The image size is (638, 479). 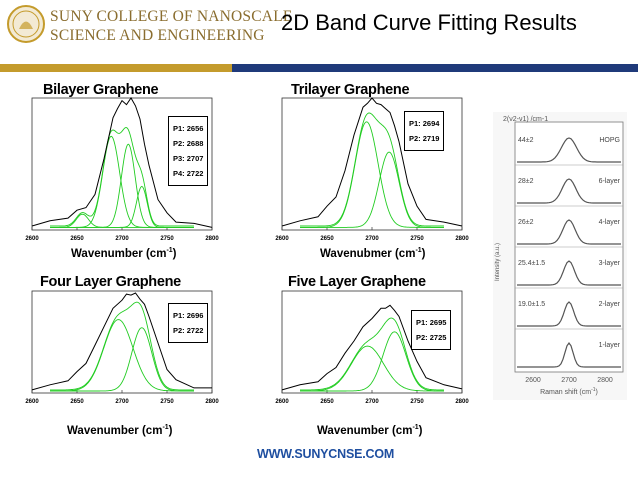 I want to click on website-url: WWW.SUNYCNSE.COM, so click(x=326, y=454).